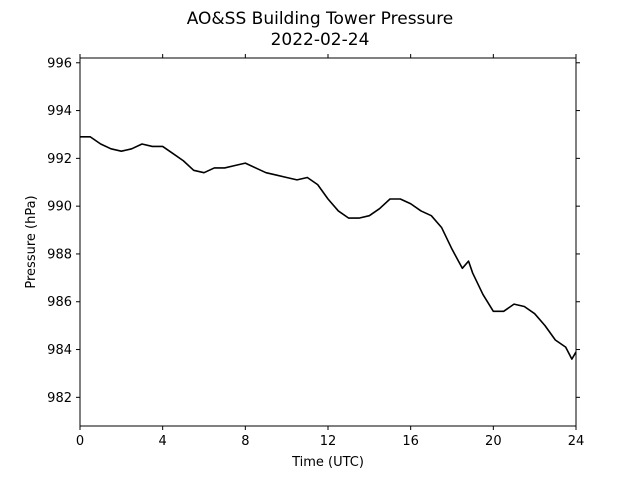  Describe the element at coordinates (80, 441) in the screenshot. I see `x-tick-label: 0` at that location.